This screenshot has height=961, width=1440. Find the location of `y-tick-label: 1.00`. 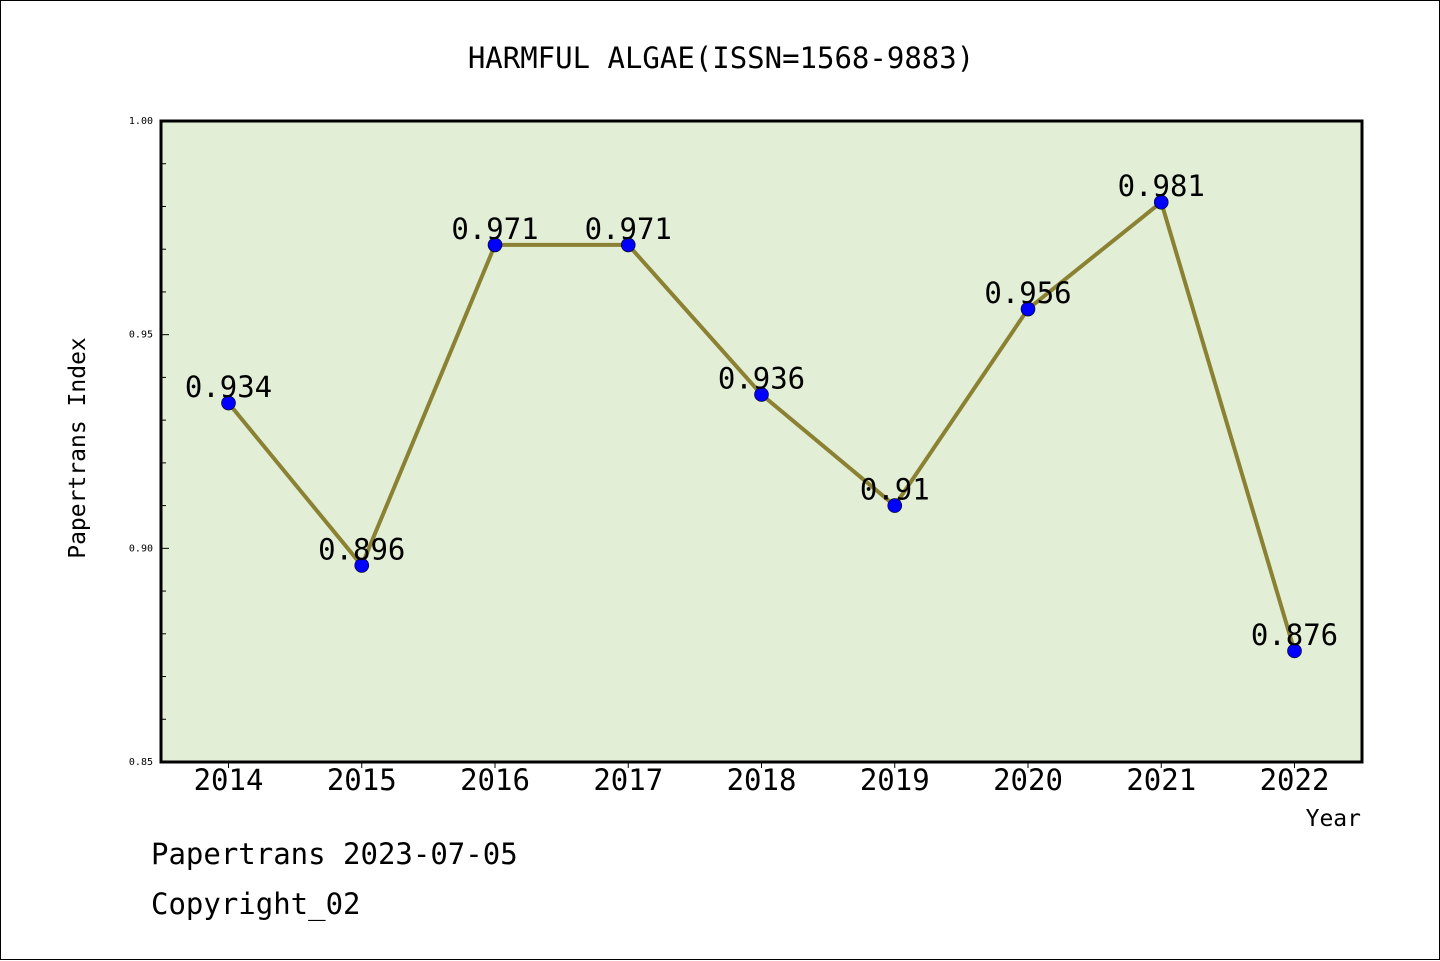

y-tick-label: 1.00 is located at coordinates (141, 121).